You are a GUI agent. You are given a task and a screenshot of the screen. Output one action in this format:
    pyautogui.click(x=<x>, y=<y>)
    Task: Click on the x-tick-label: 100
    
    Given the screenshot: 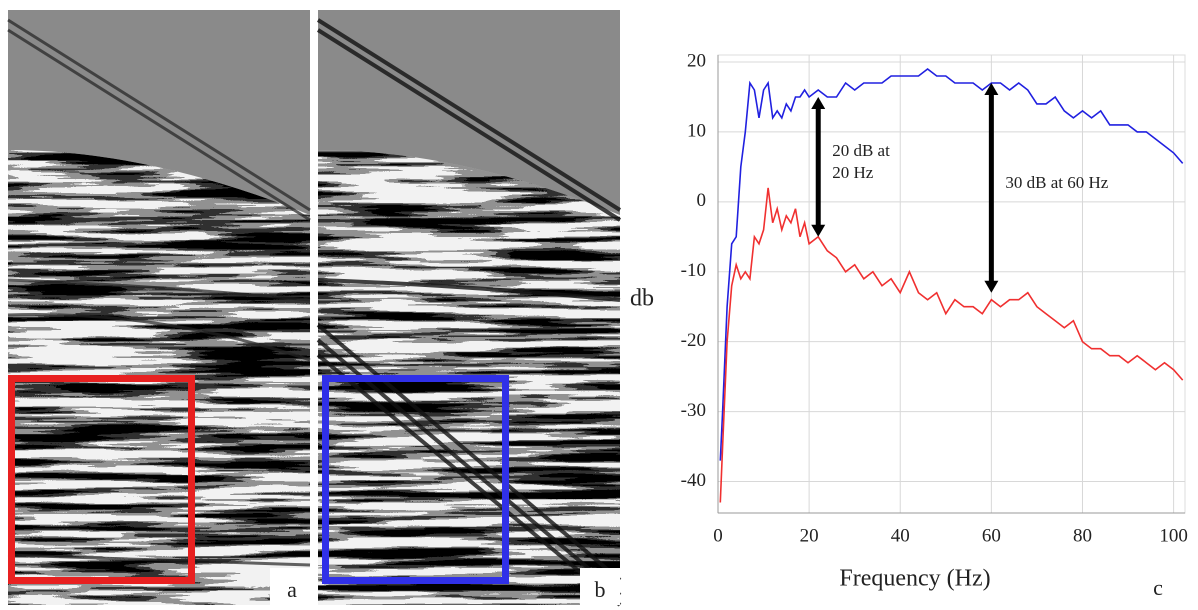 What is the action you would take?
    pyautogui.click(x=1173, y=535)
    